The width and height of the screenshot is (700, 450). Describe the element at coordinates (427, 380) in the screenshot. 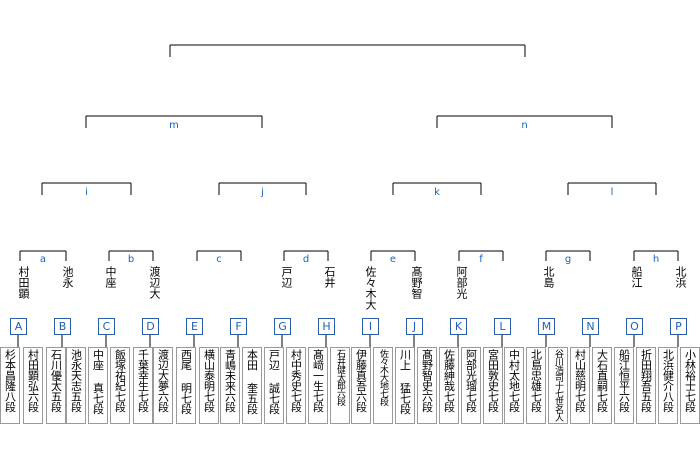

I see `player-name: 髙野智史六段` at that location.